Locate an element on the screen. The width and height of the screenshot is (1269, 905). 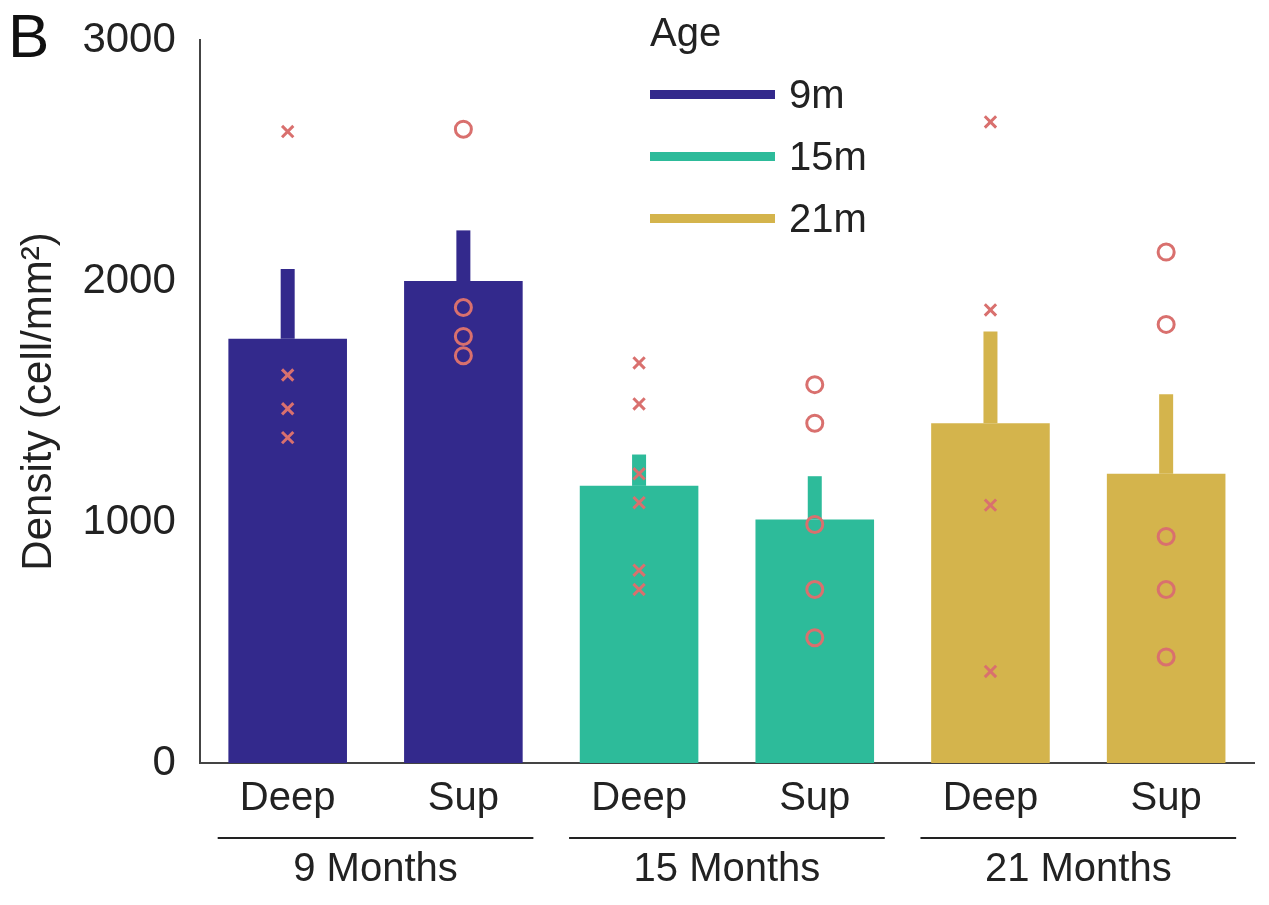
chart-title: B is located at coordinates (29, 35).